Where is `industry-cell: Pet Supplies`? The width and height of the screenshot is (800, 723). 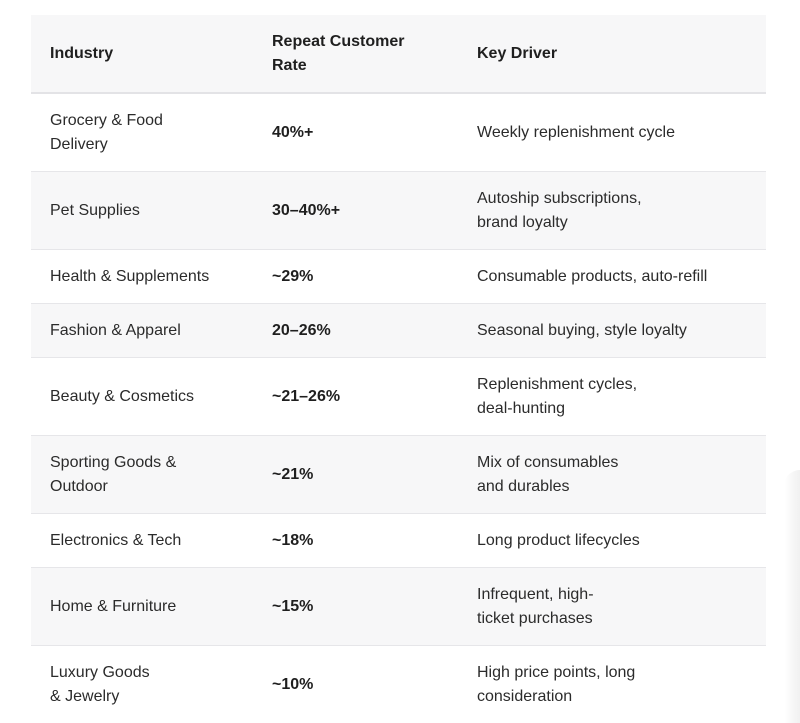 industry-cell: Pet Supplies is located at coordinates (144, 210).